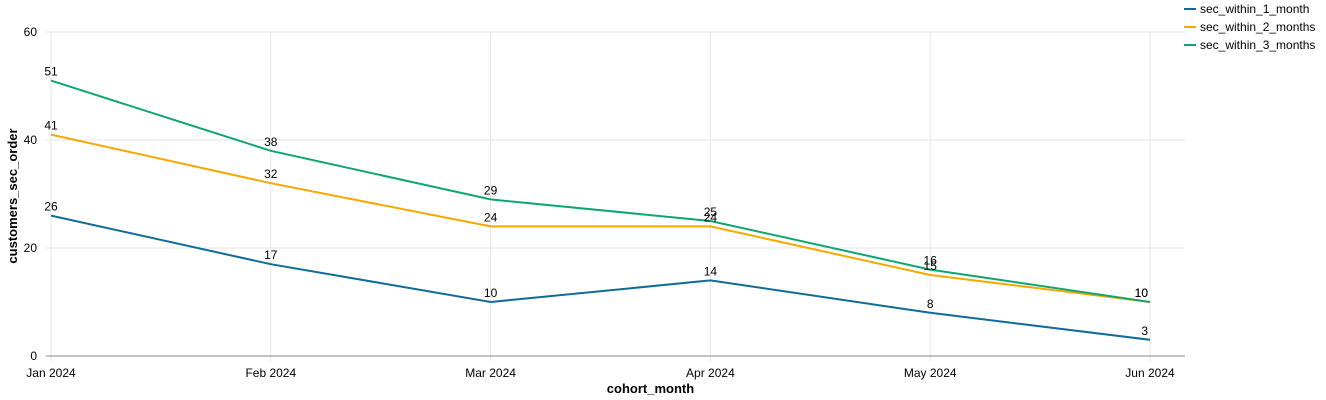  What do you see at coordinates (51, 207) in the screenshot?
I see `data-label: 26` at bounding box center [51, 207].